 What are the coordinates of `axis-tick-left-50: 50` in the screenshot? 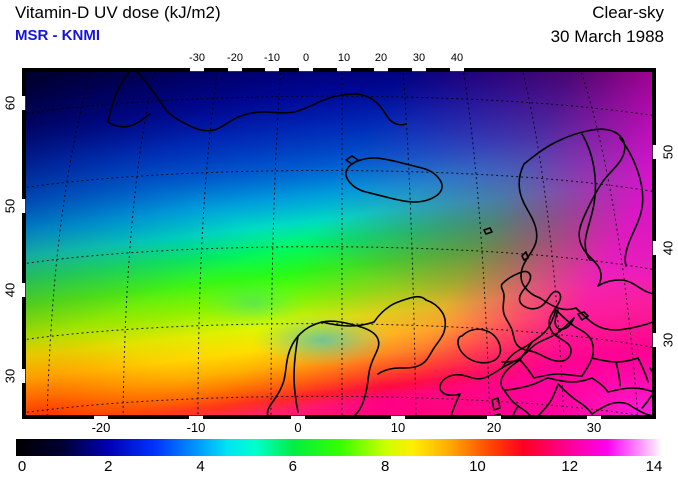 It's located at (10, 206).